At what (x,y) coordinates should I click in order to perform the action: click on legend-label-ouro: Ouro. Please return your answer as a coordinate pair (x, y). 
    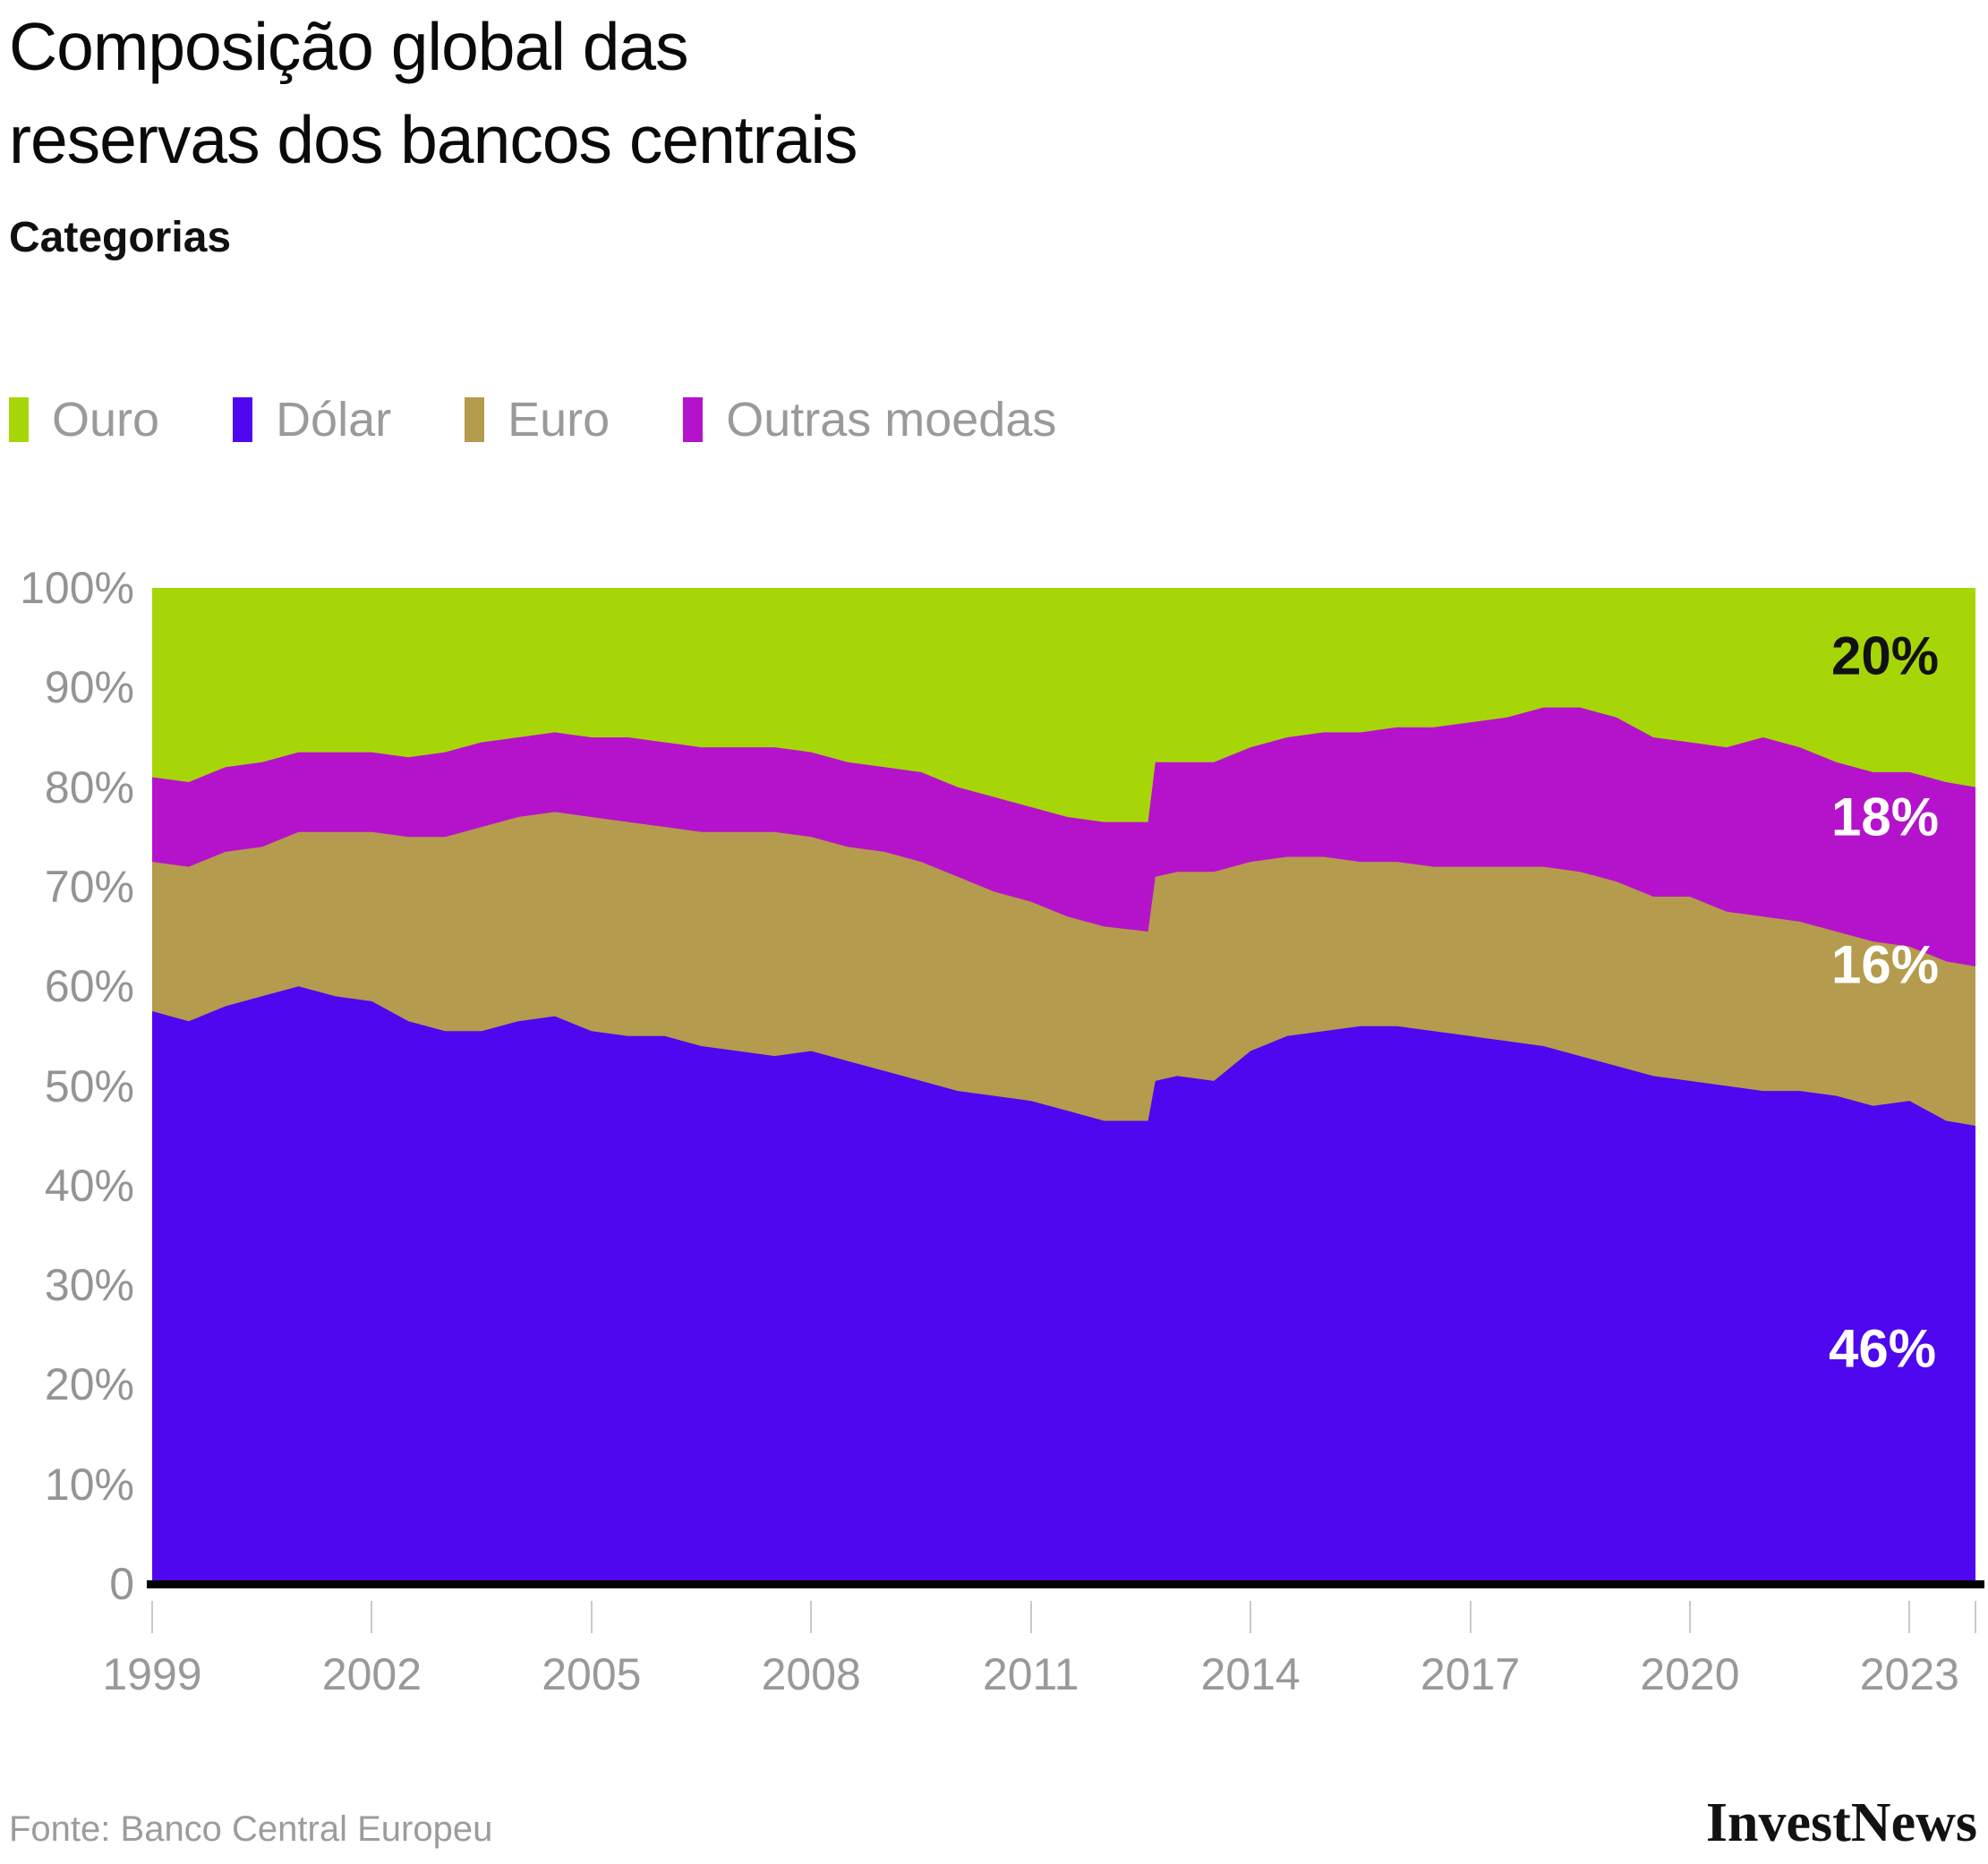
    Looking at the image, I should click on (106, 420).